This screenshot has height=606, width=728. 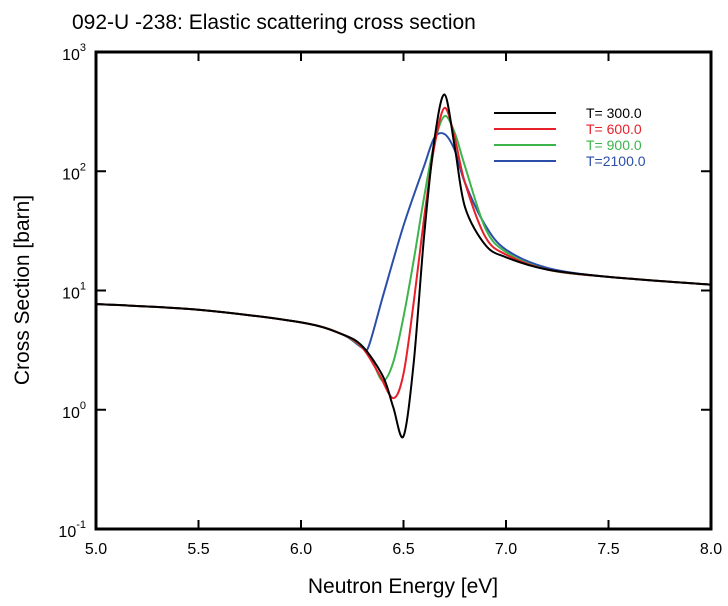 I want to click on x-tick-label: 8.0, so click(x=711, y=549).